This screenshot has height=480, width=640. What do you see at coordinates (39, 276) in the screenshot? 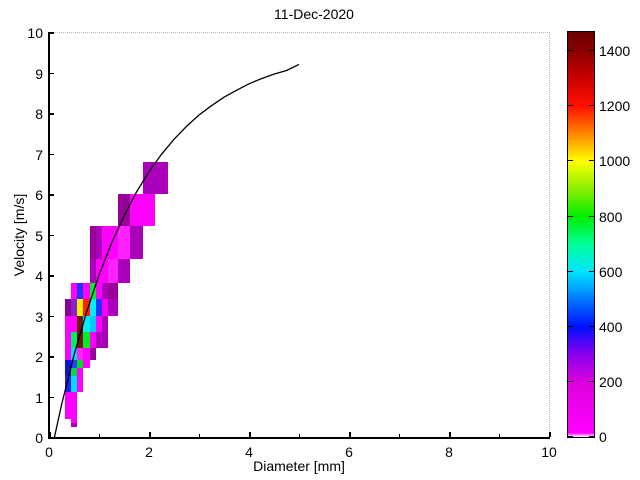
I see `y-tick-label: 4` at bounding box center [39, 276].